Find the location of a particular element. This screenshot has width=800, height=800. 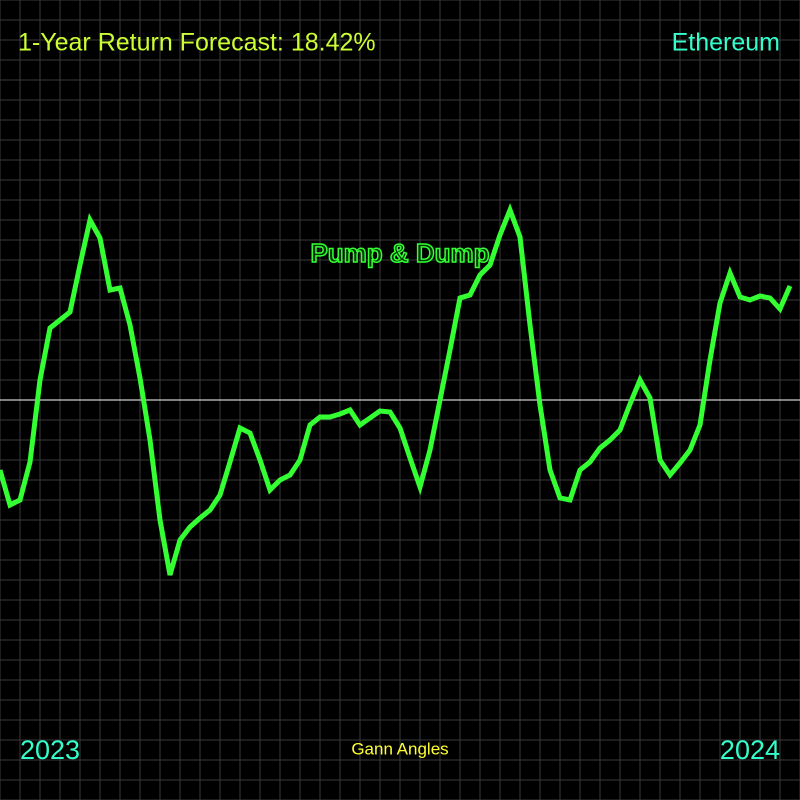

end-label: 2024 is located at coordinates (750, 750).